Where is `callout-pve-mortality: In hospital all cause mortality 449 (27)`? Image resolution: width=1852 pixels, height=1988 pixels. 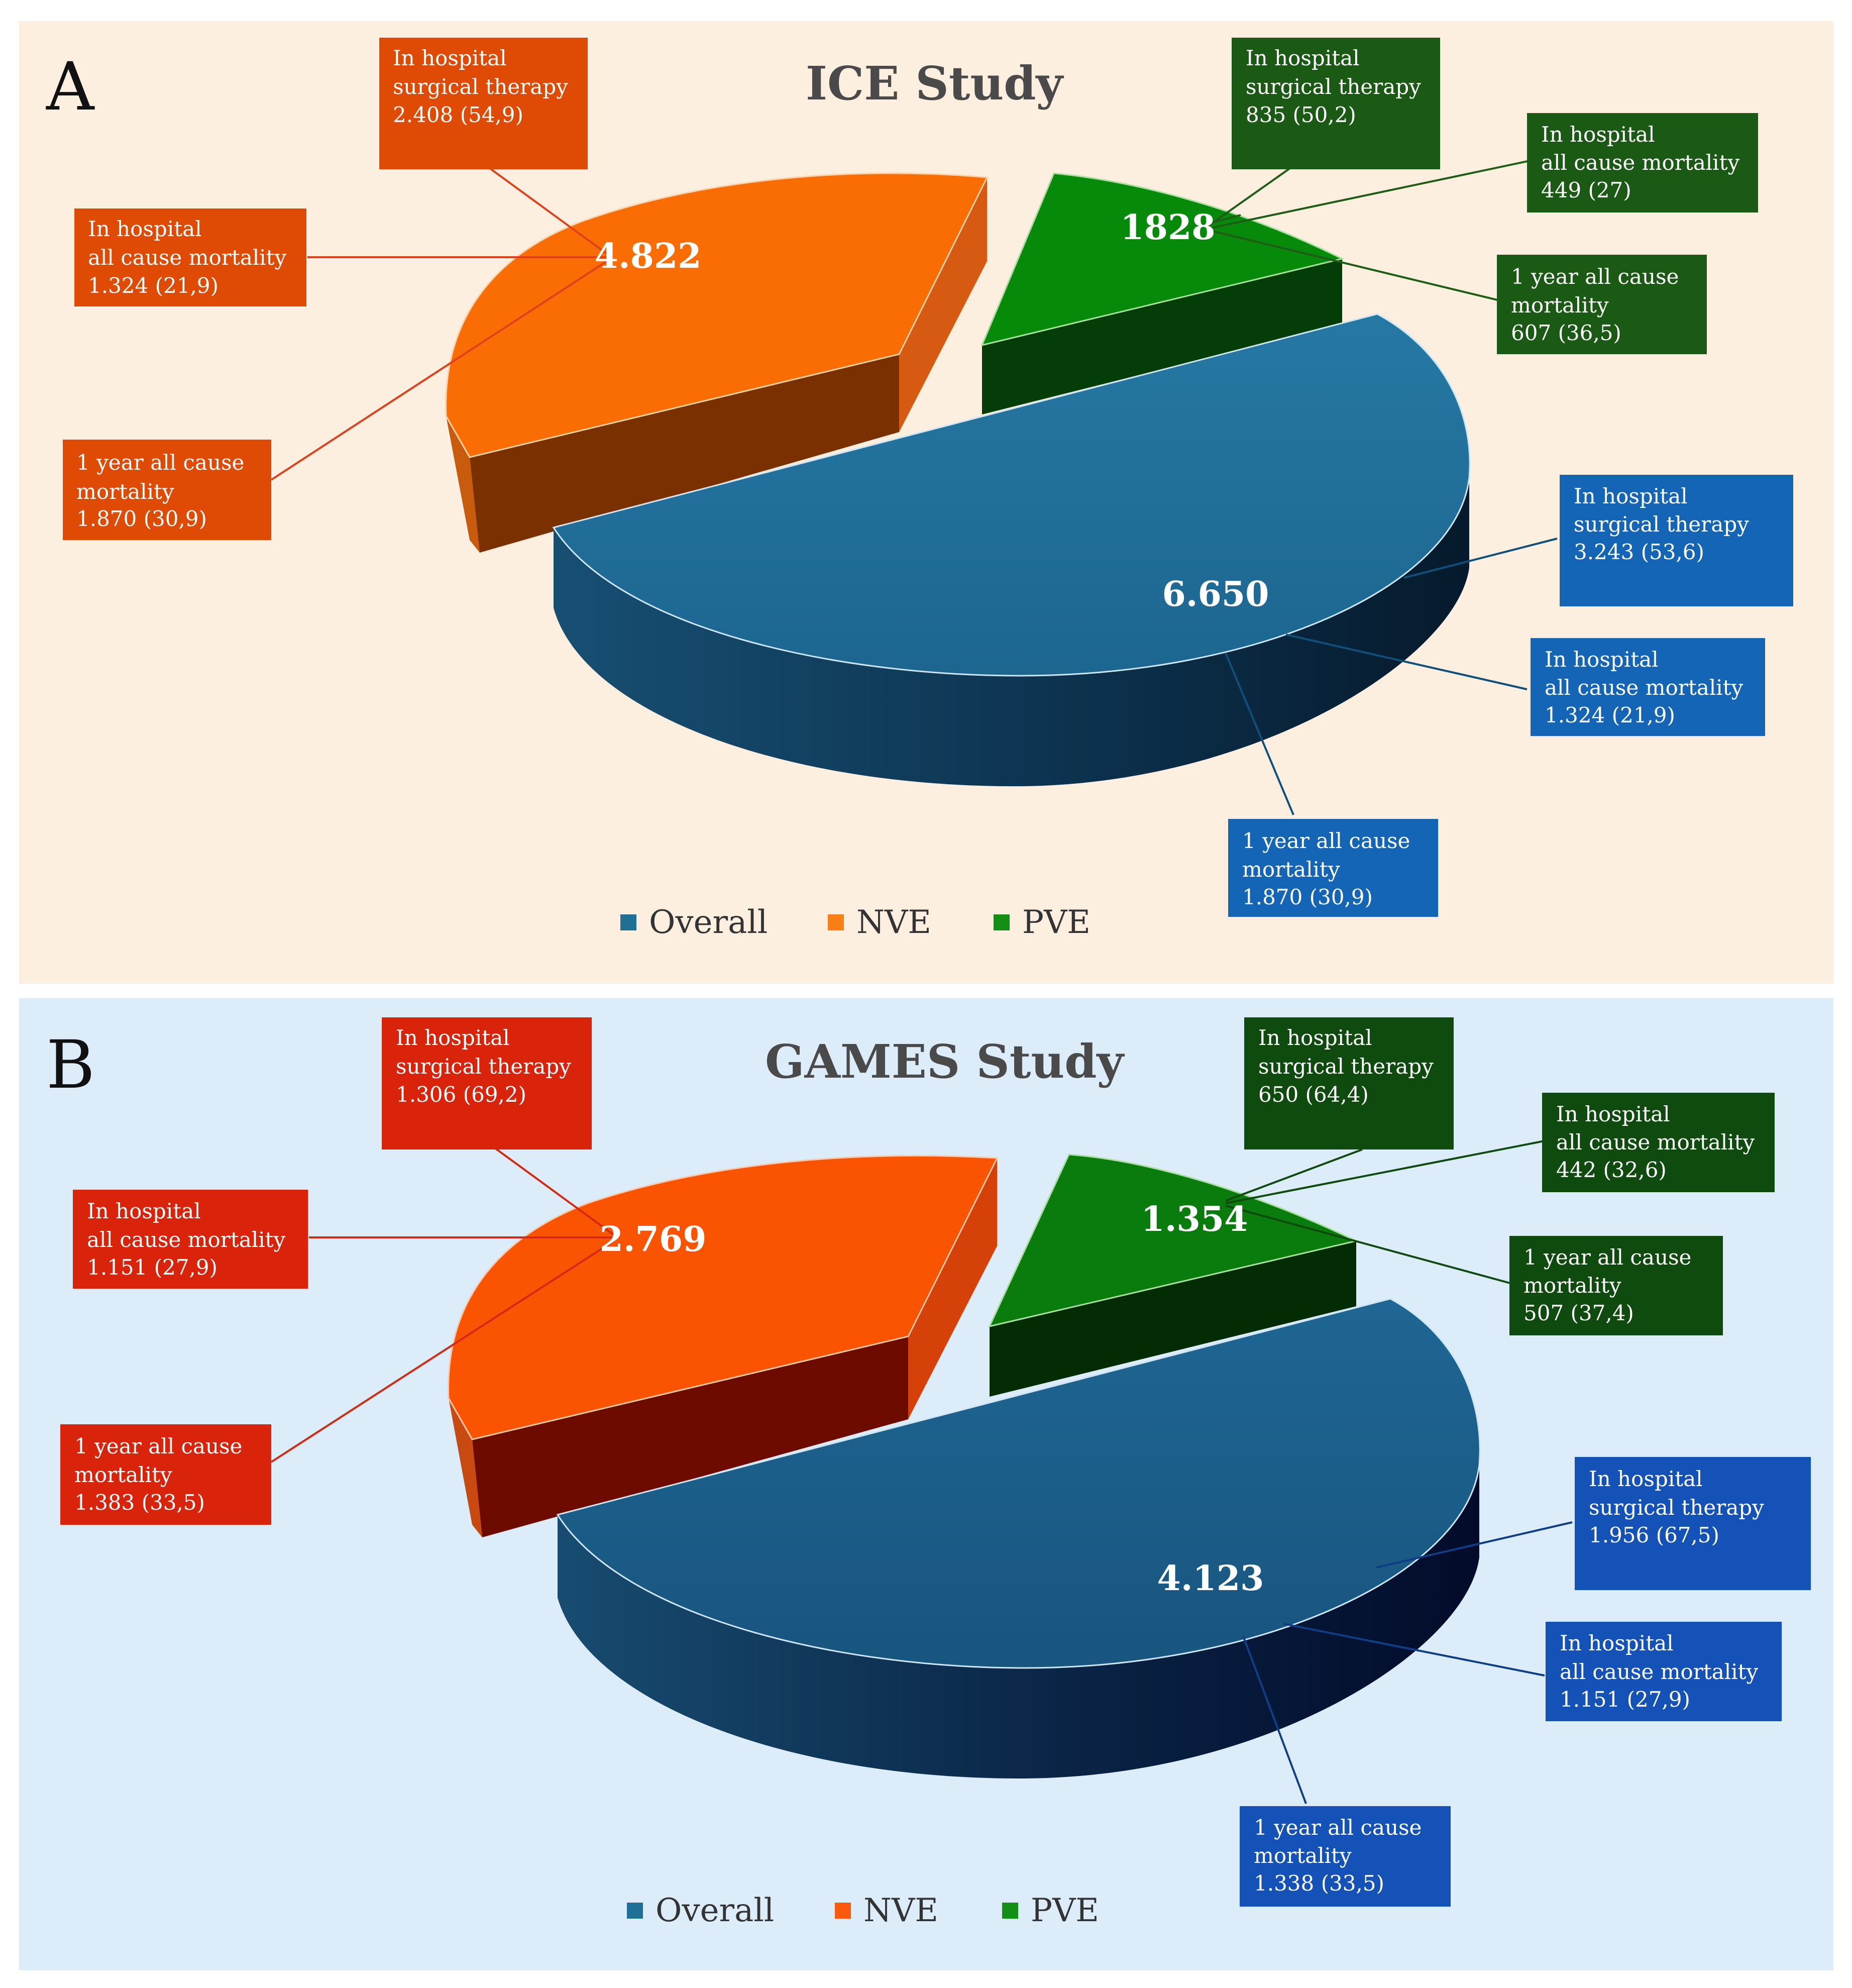 callout-pve-mortality: In hospital all cause mortality 449 (27) is located at coordinates (1643, 163).